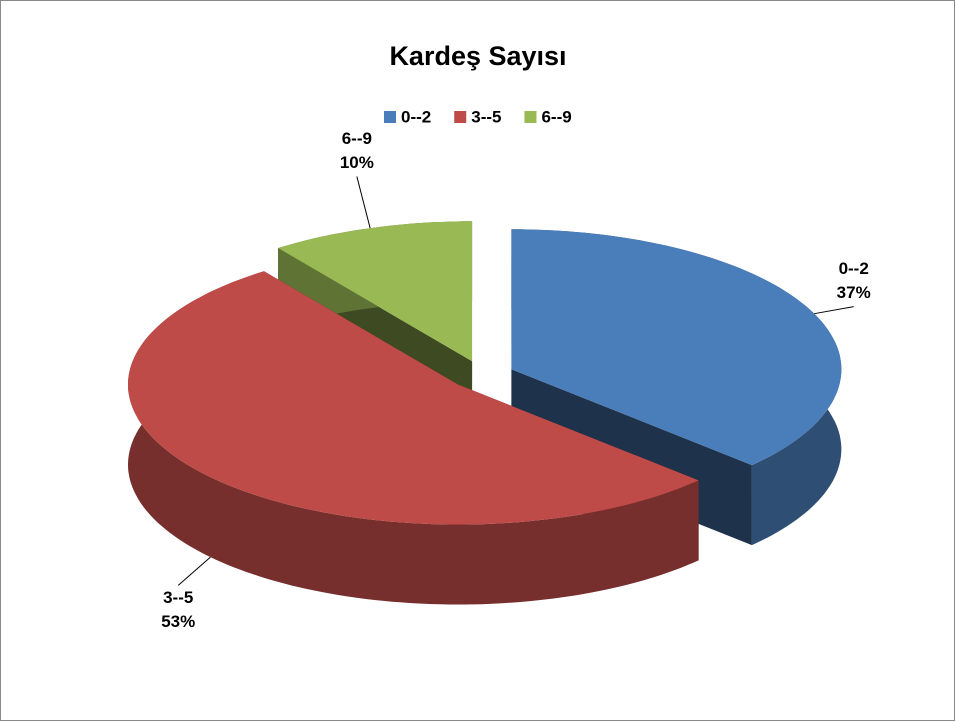  Describe the element at coordinates (477, 56) in the screenshot. I see `chart-title: Kardeş Sayısı` at that location.